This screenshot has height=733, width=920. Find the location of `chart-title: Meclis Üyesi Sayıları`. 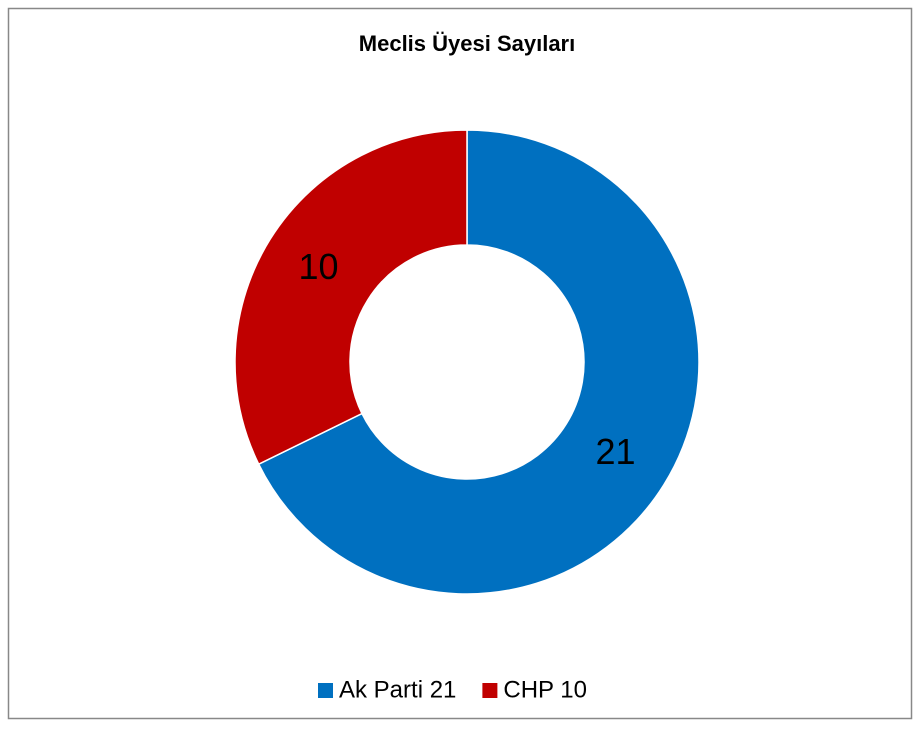

chart-title: Meclis Üyesi Sayıları is located at coordinates (467, 43).